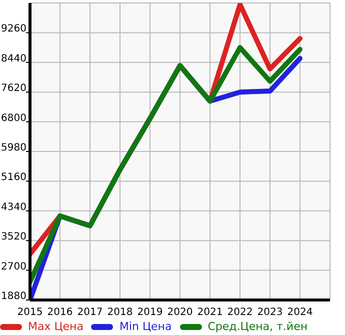  What do you see at coordinates (13, 207) in the screenshot?
I see `y-tick-label: 4340` at bounding box center [13, 207].